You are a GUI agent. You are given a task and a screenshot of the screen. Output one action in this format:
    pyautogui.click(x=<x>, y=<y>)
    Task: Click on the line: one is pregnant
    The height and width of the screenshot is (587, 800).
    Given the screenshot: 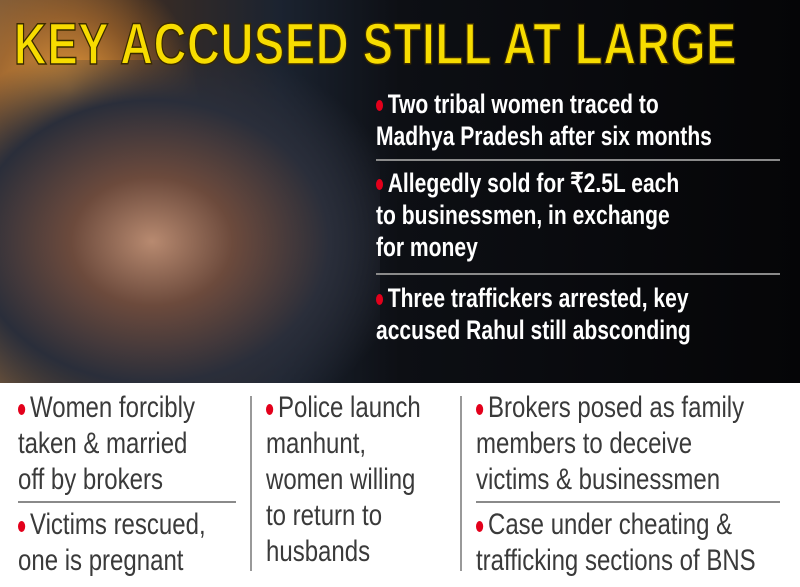 What is the action you would take?
    pyautogui.click(x=101, y=560)
    